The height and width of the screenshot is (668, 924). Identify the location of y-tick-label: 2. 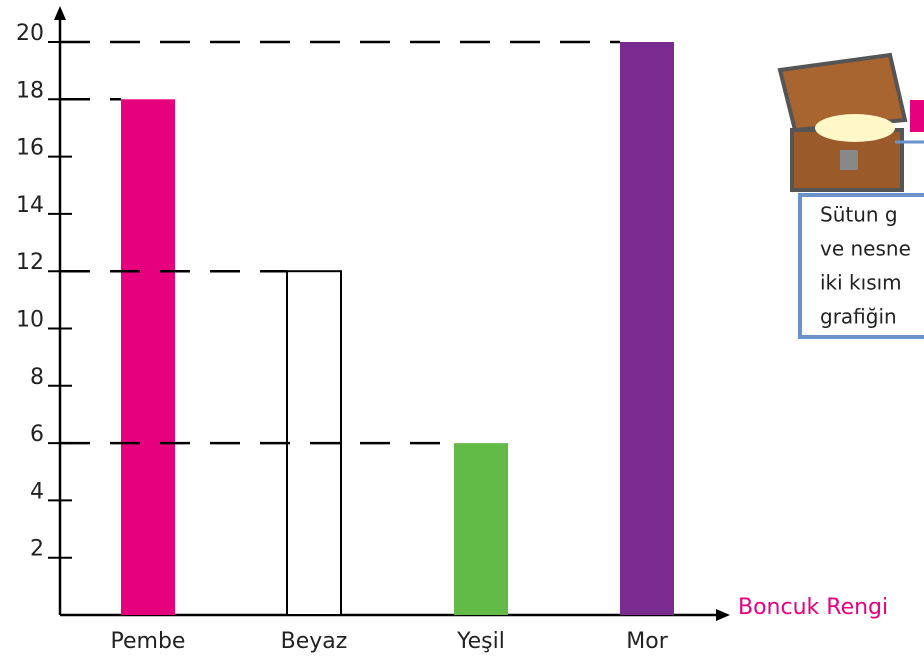
(37, 549).